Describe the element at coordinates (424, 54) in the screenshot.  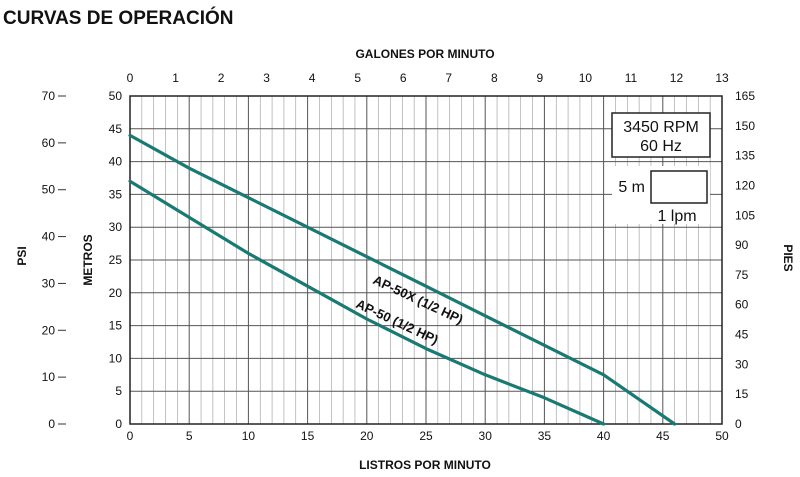
I see `top-axis-title: GALONES POR MINUTO` at that location.